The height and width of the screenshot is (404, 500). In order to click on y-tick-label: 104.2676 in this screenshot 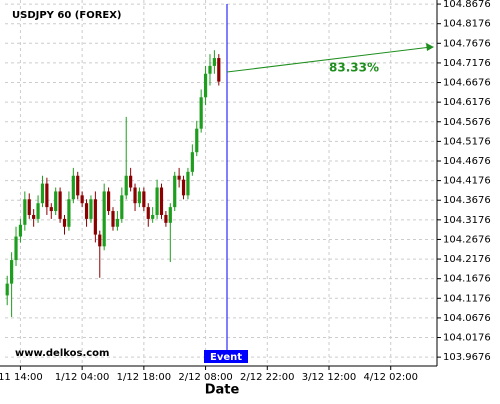, I will do `click(467, 239)`.